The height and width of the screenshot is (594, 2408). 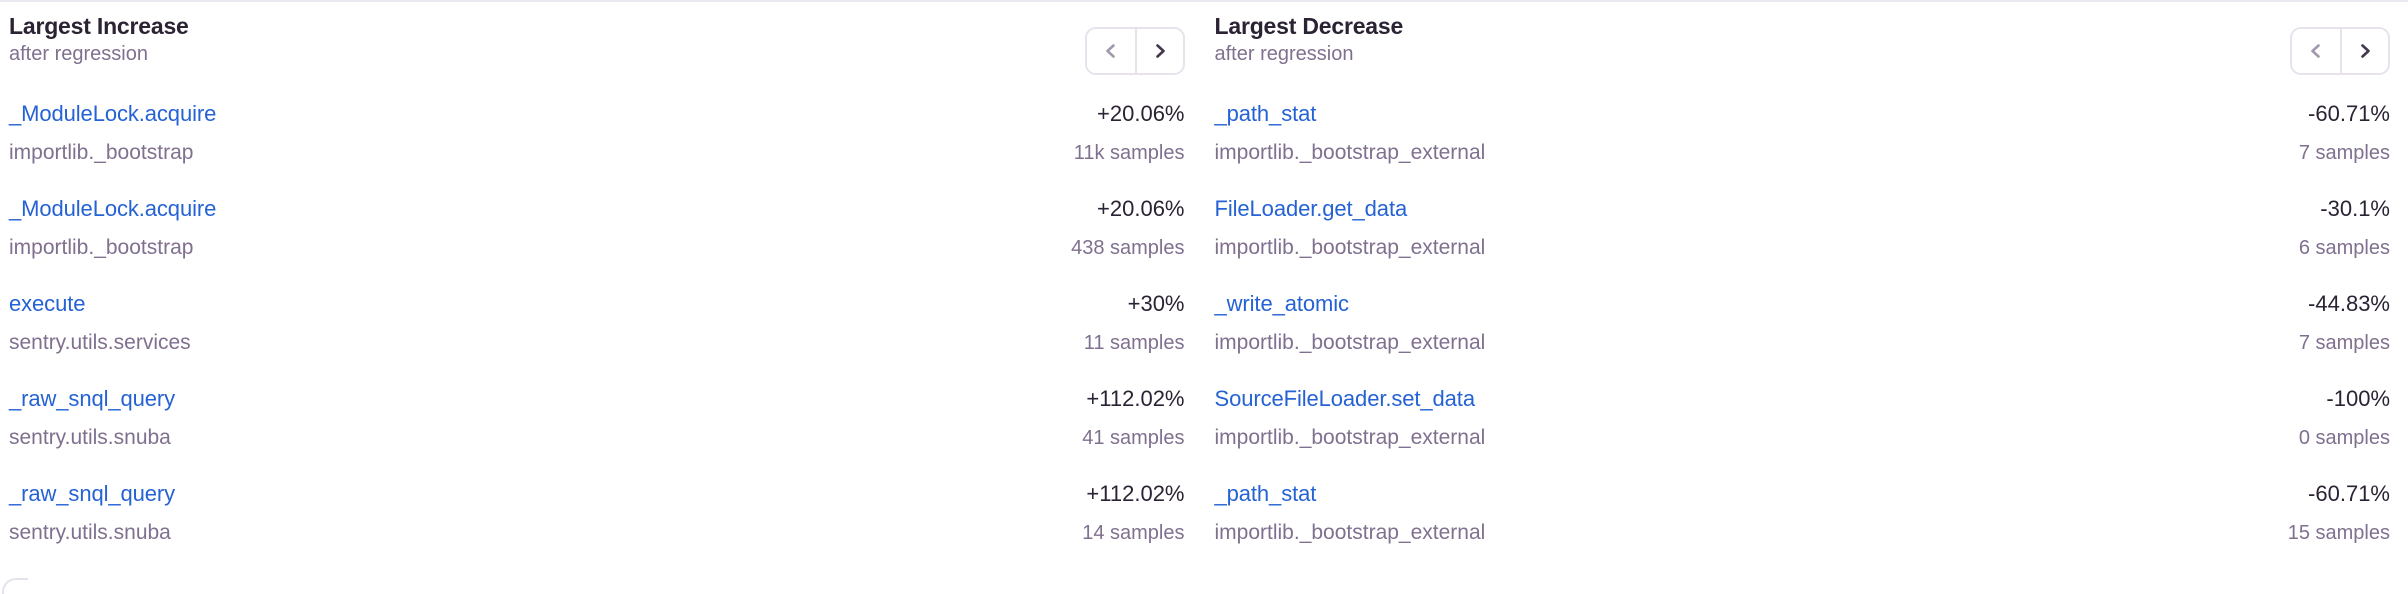 I want to click on sample-count: 41 samples, so click(x=1133, y=438).